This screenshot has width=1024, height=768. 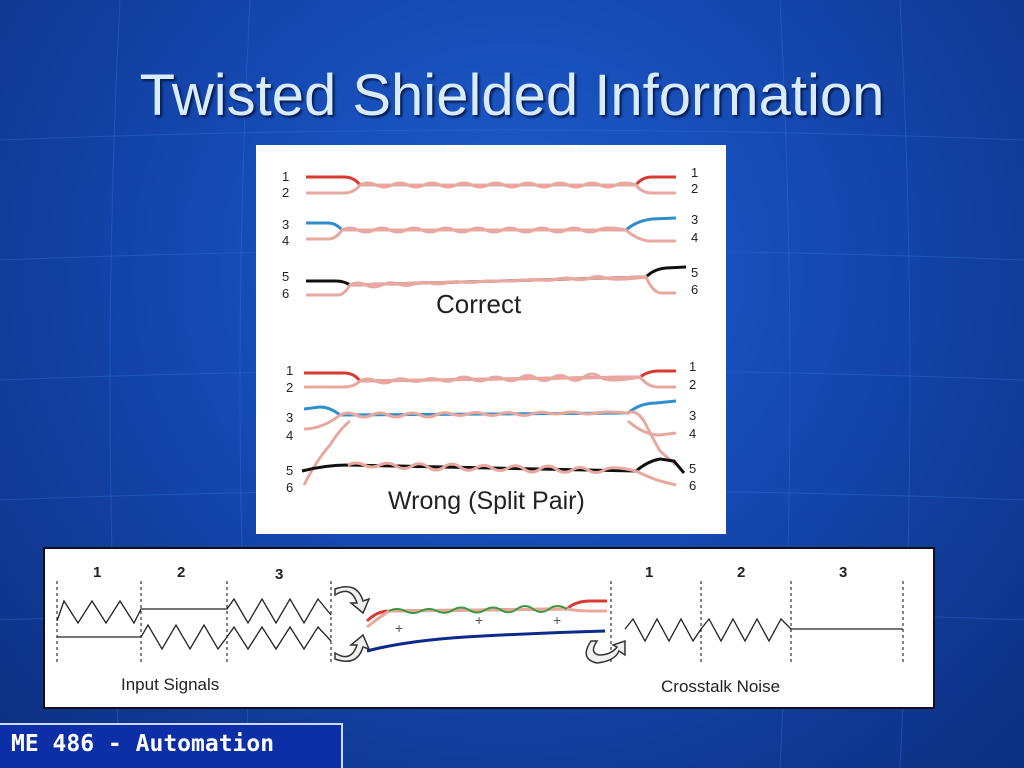 I want to click on coupling-arrow-icons, so click(x=480, y=625).